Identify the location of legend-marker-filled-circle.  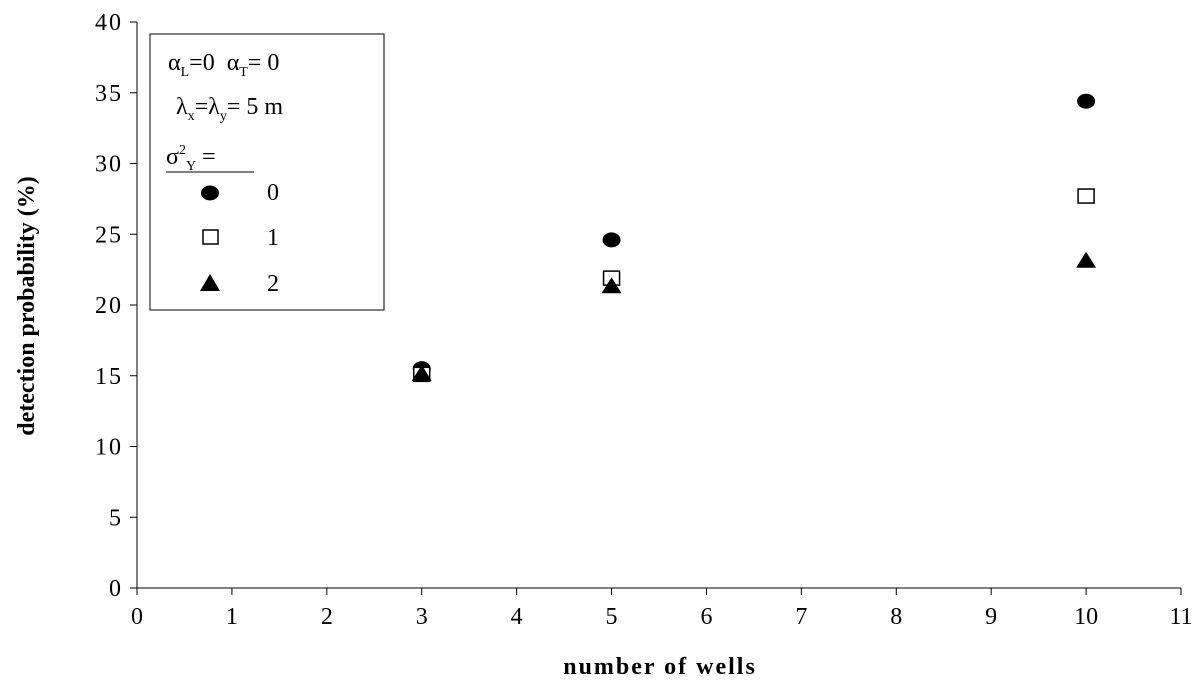
(210, 193).